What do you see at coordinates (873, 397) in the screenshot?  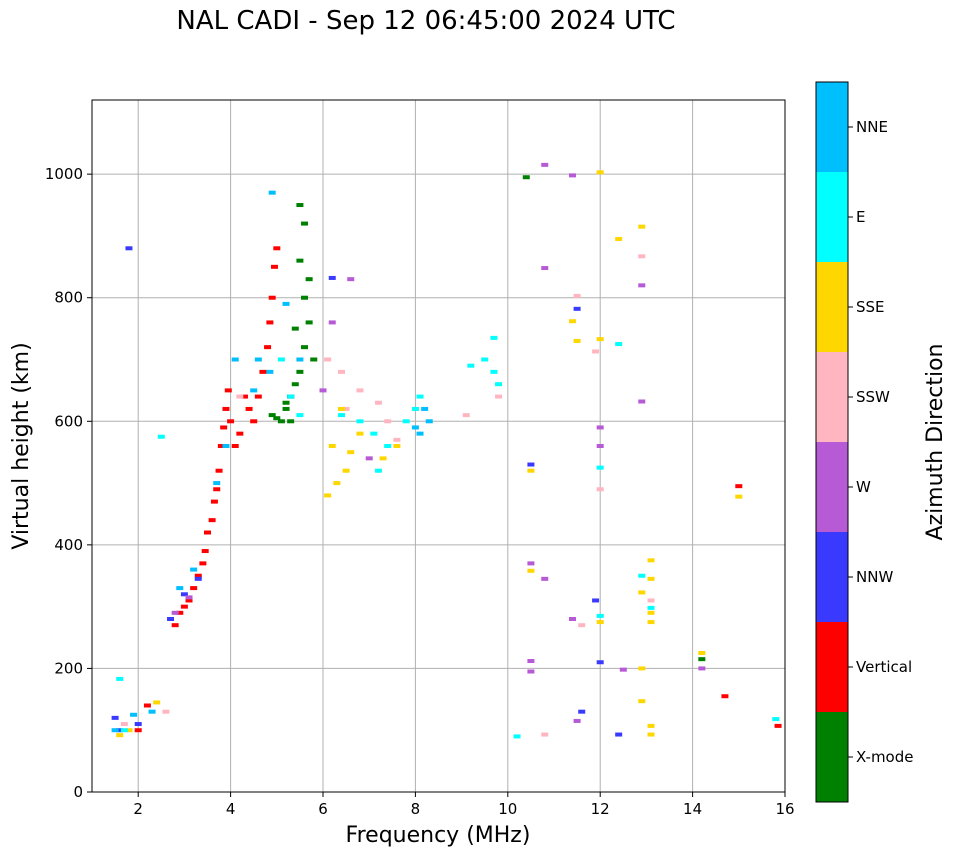 I see `colorbar-label-ssw: SSW` at bounding box center [873, 397].